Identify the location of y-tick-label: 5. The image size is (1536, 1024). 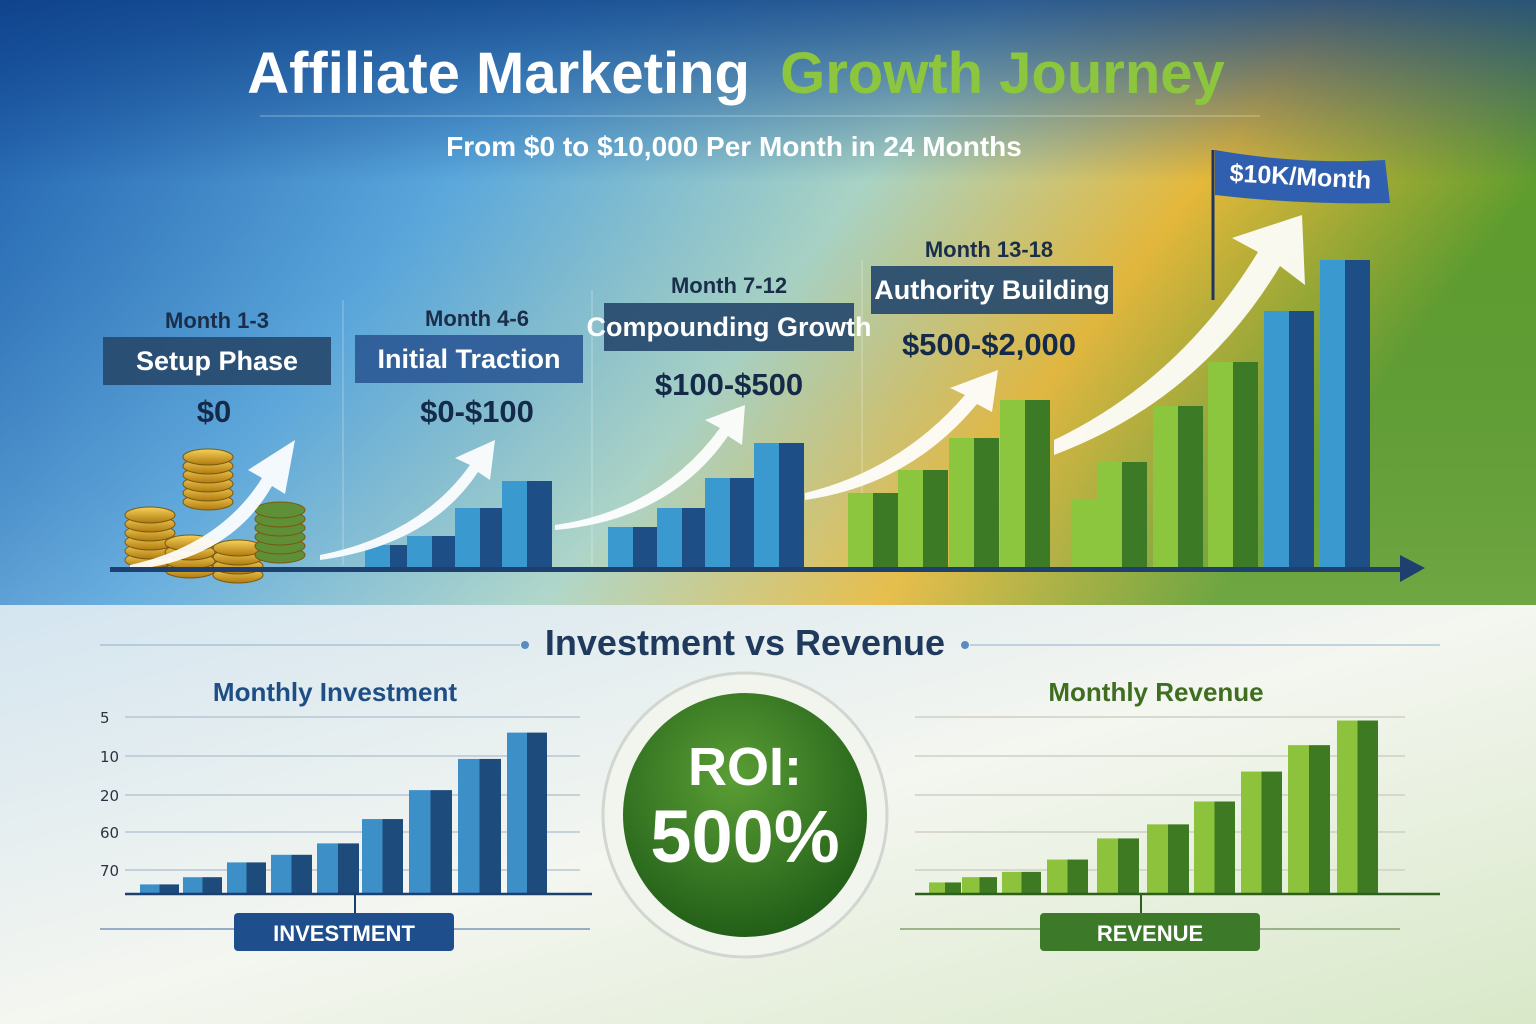
(105, 718).